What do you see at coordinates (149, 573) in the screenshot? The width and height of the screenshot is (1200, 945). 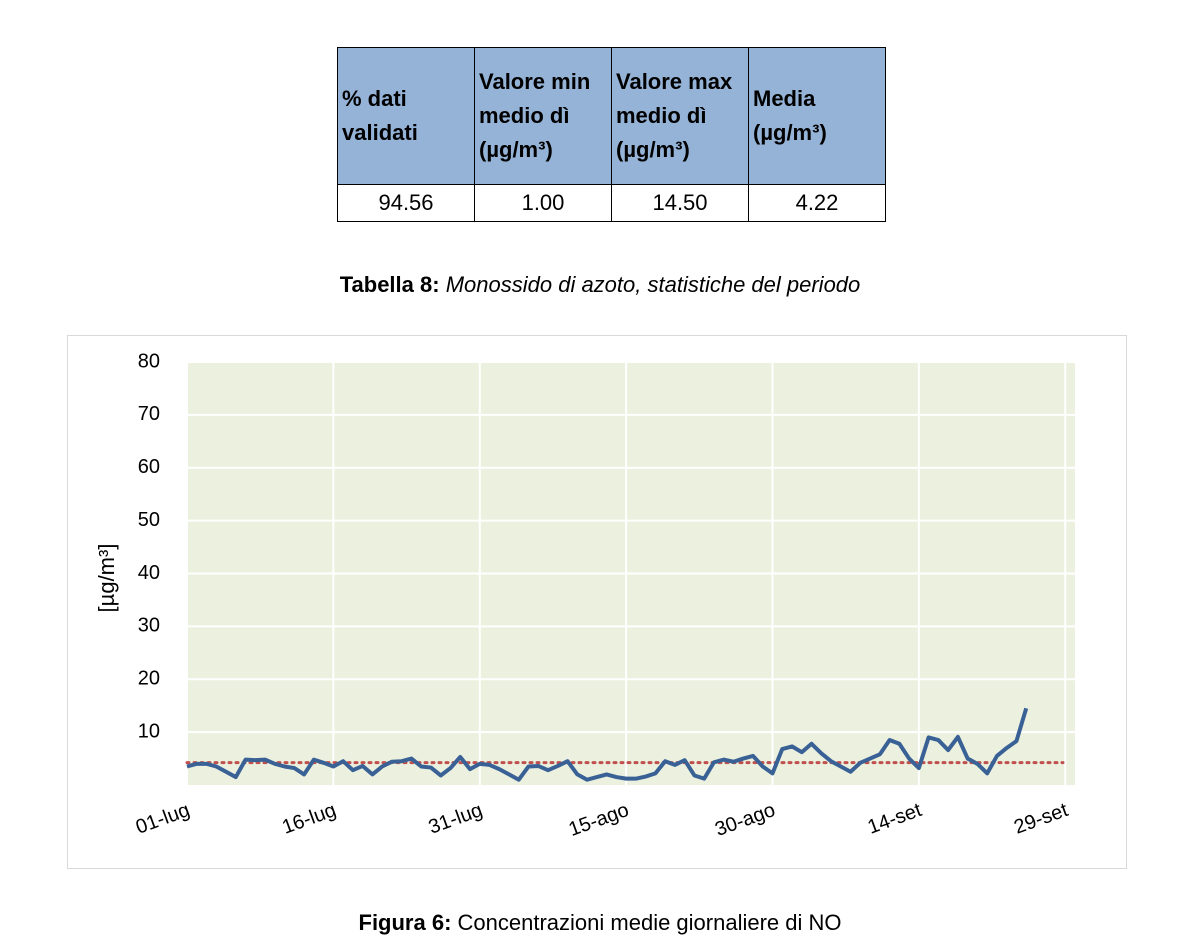 I see `y-tick-label: 40` at bounding box center [149, 573].